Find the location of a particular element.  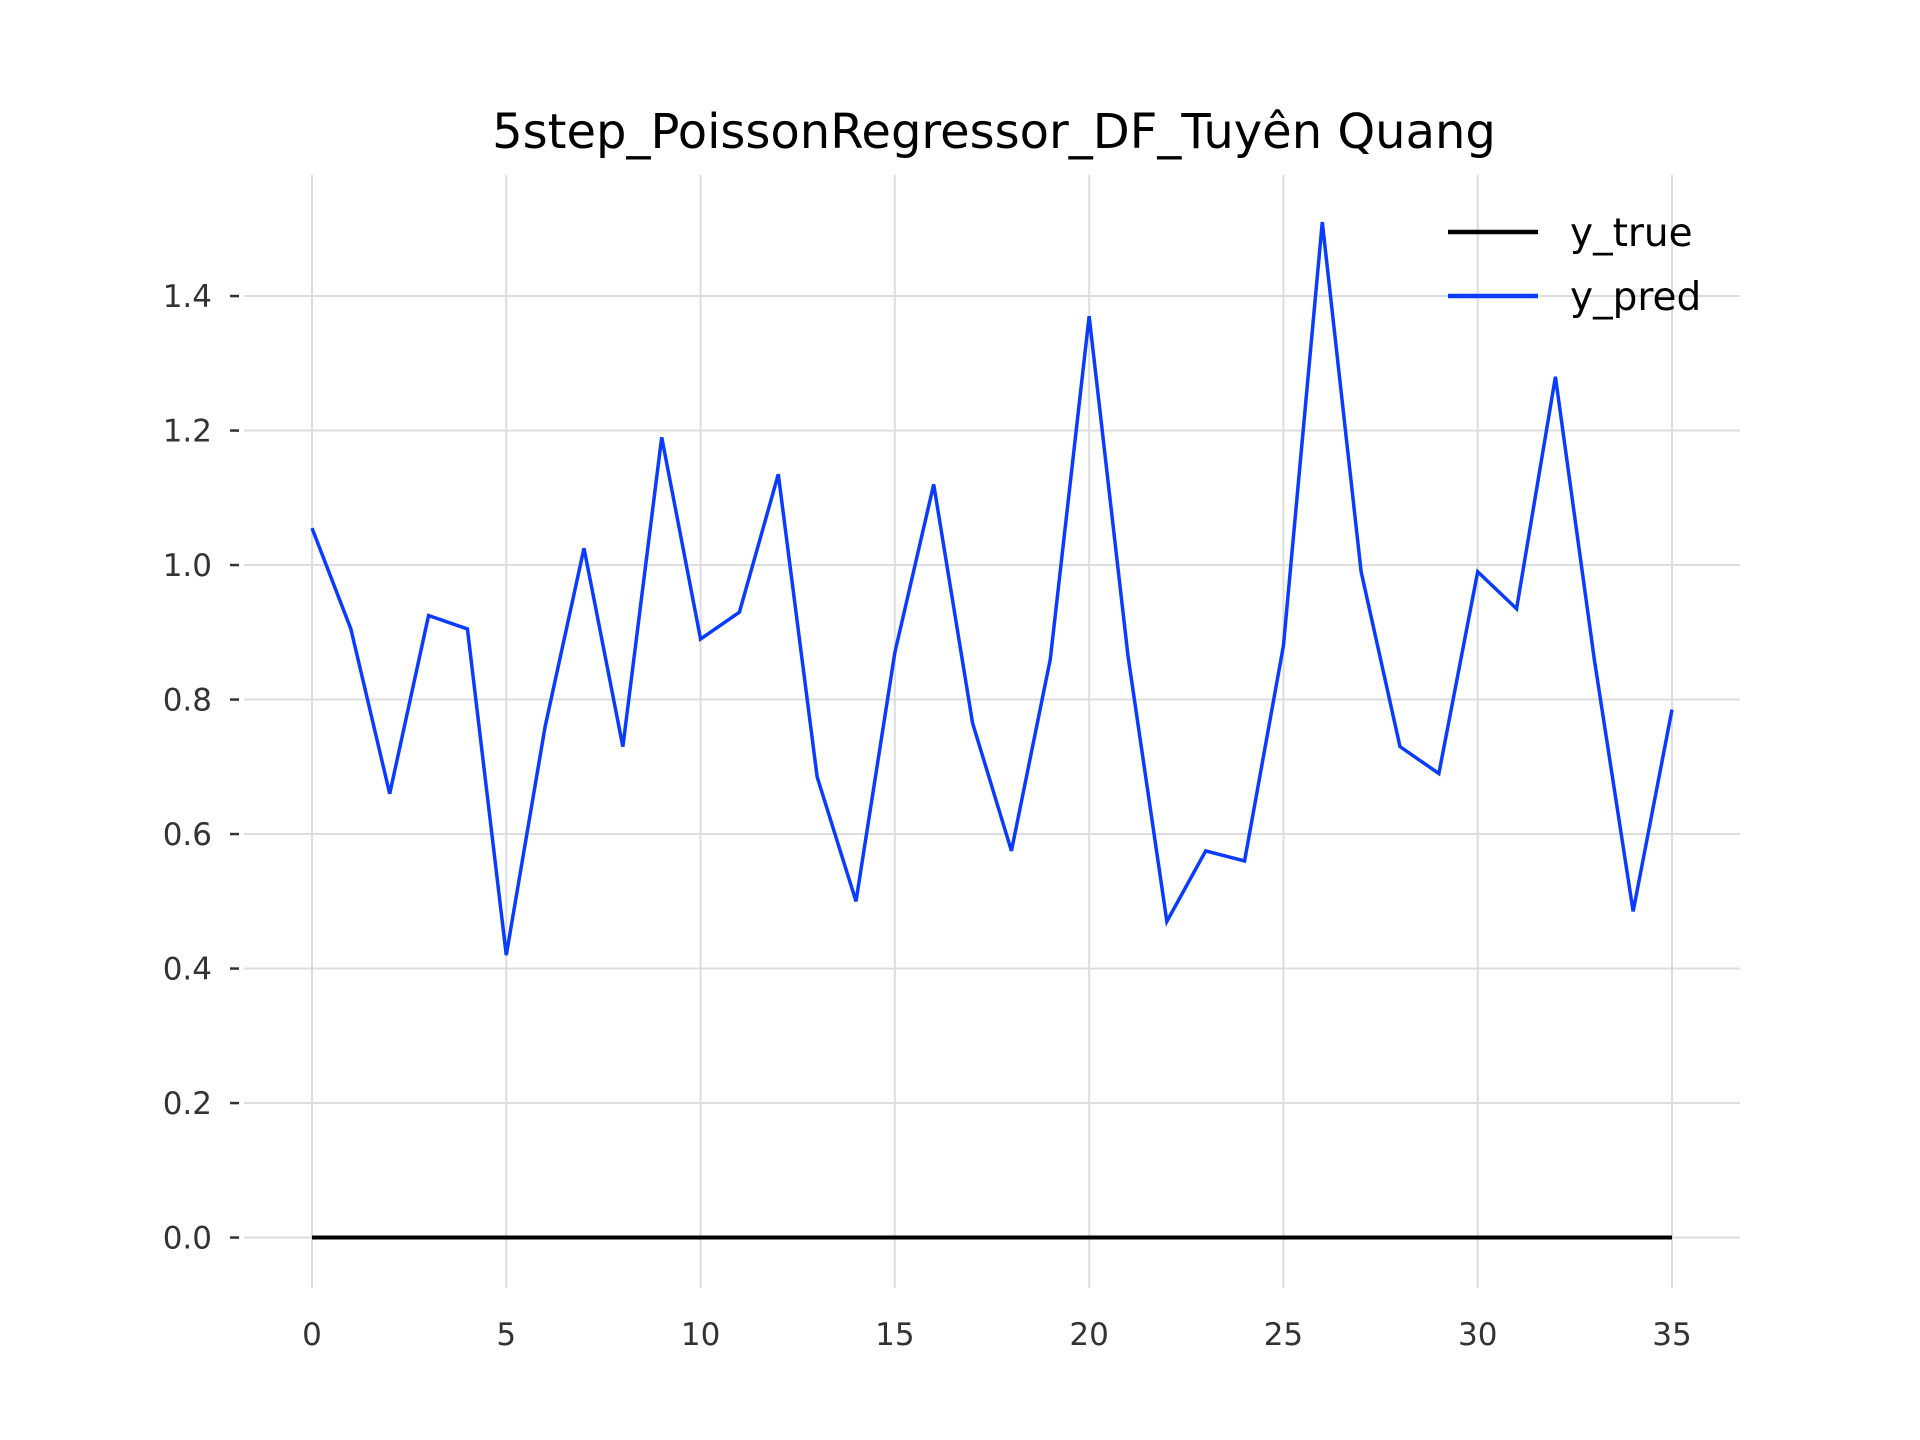

x-axis-ticks: 0 5 10 15 20 25 30 35 is located at coordinates (997, 1335).